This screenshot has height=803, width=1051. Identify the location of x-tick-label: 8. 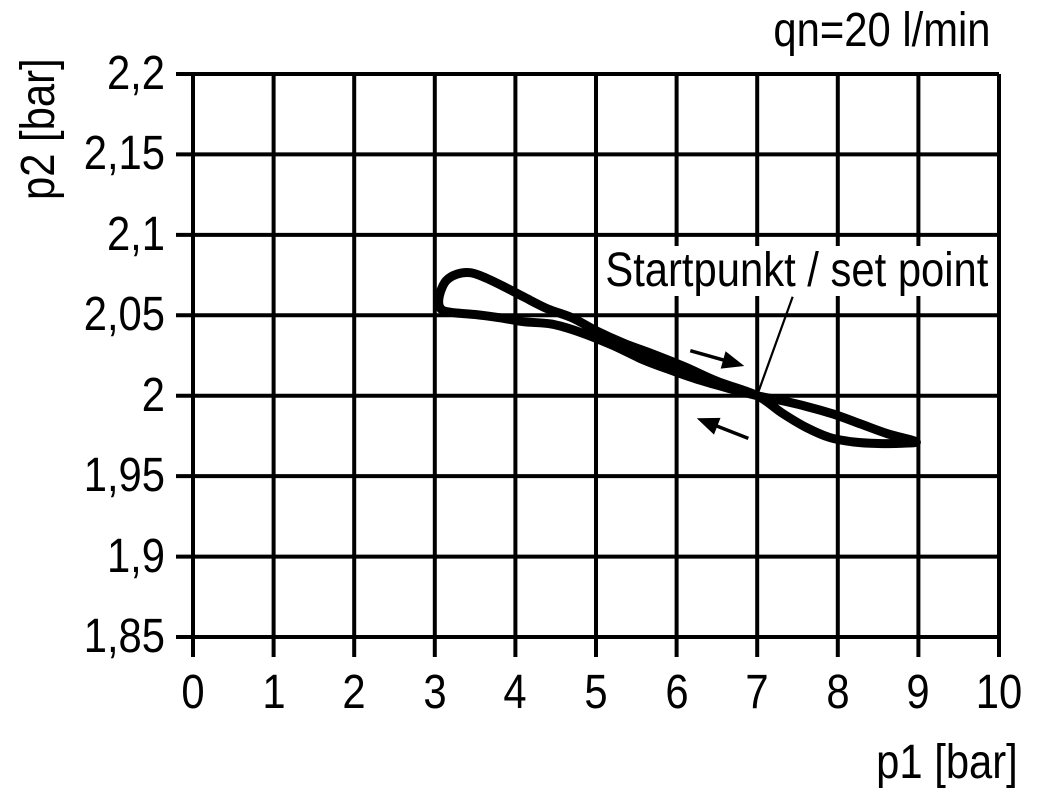
(838, 692).